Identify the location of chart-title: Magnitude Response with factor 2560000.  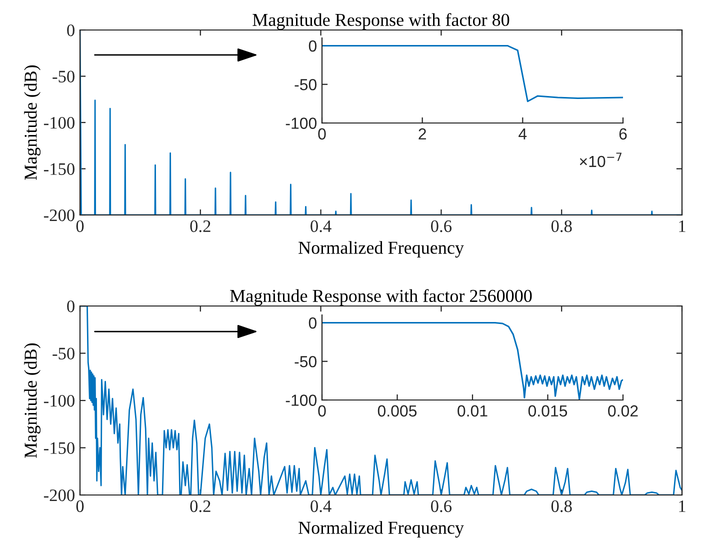
(381, 297).